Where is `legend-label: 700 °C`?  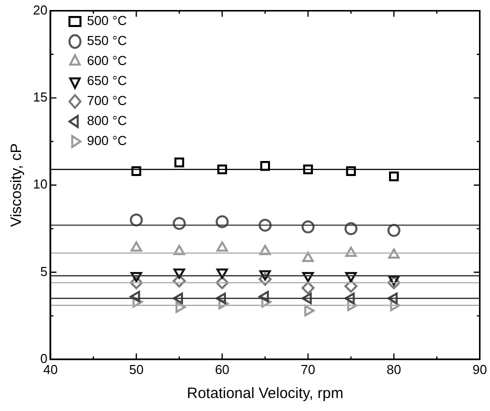
legend-label: 700 °C is located at coordinates (106, 100).